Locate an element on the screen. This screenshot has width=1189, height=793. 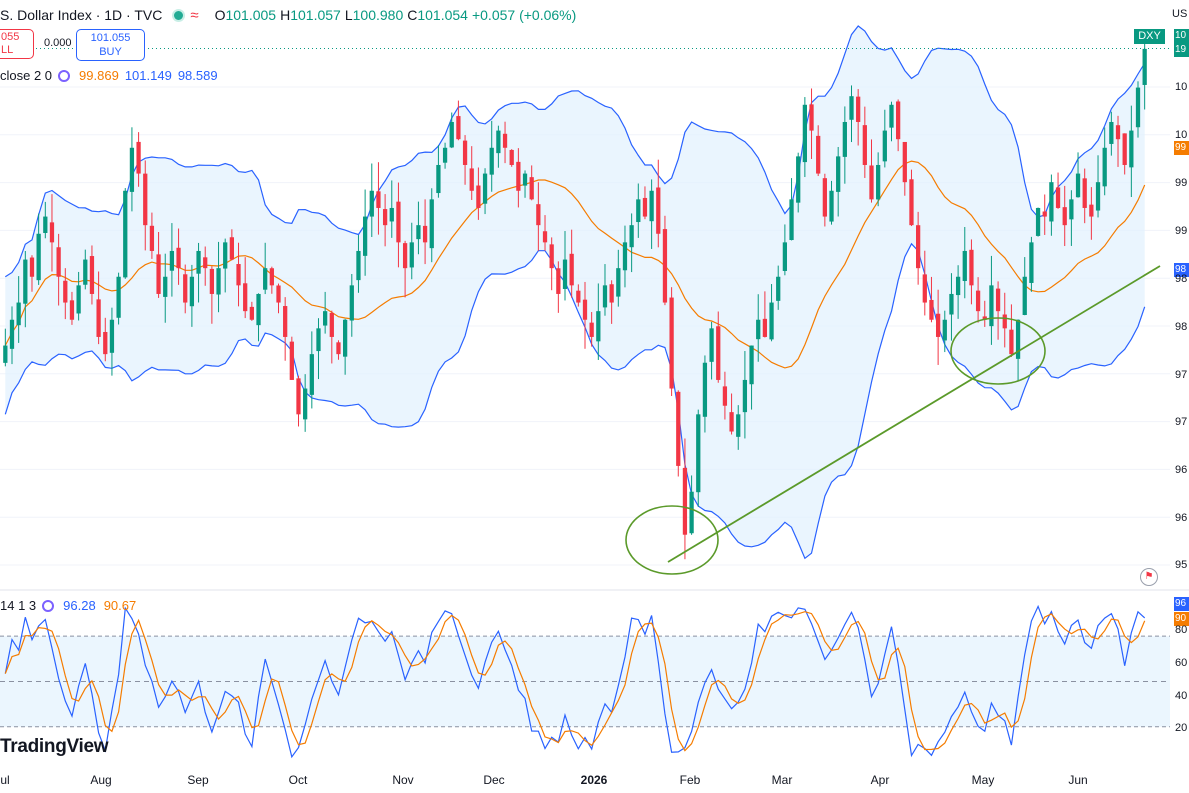
buy-price: 101.055 is located at coordinates (110, 38).